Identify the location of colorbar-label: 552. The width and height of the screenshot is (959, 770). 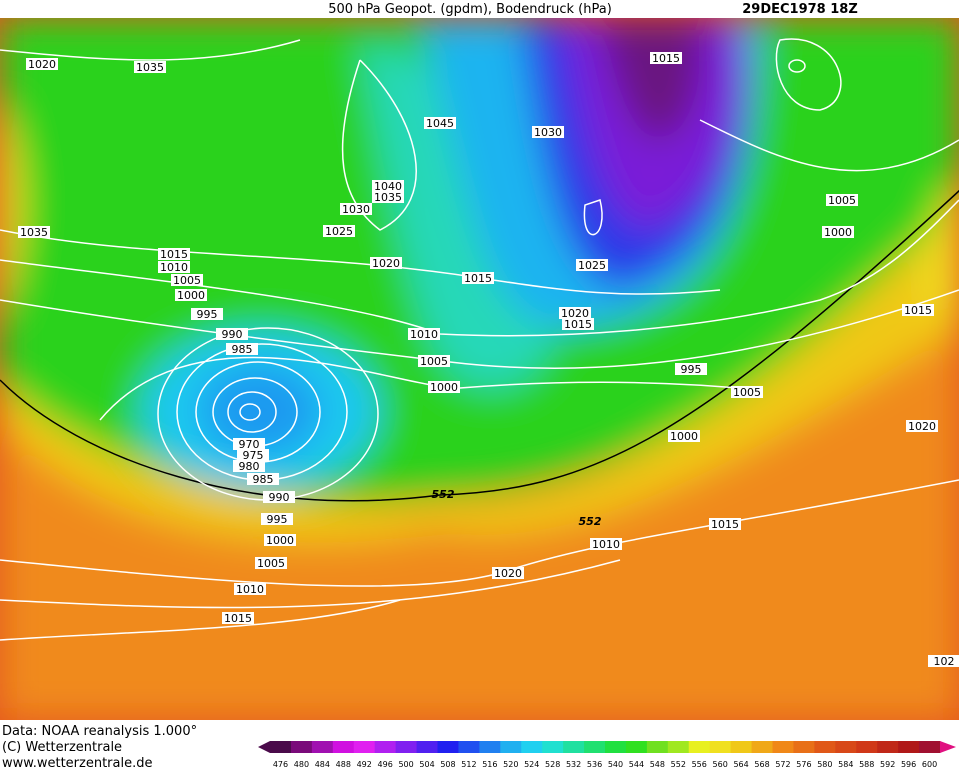
(678, 764).